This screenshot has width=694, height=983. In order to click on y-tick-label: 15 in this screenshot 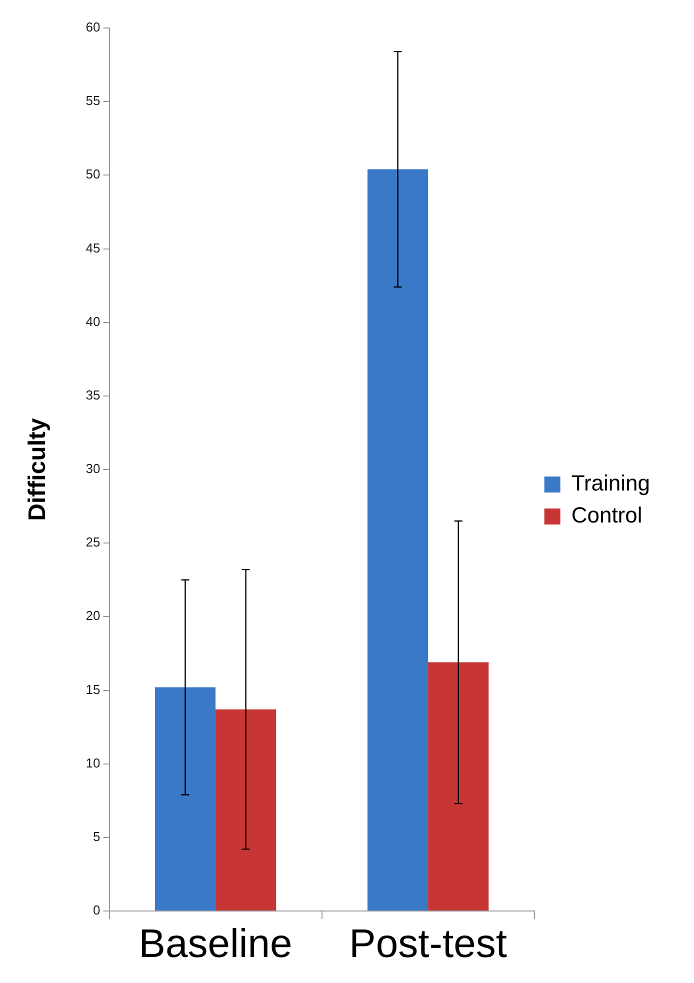, I will do `click(93, 689)`.